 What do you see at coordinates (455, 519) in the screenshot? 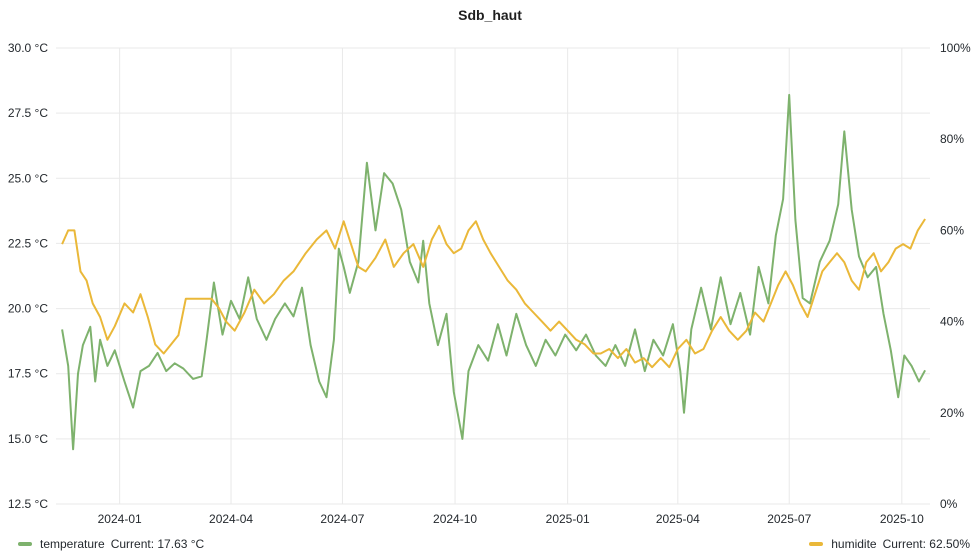
I see `x-tick-label: 2024-10` at bounding box center [455, 519].